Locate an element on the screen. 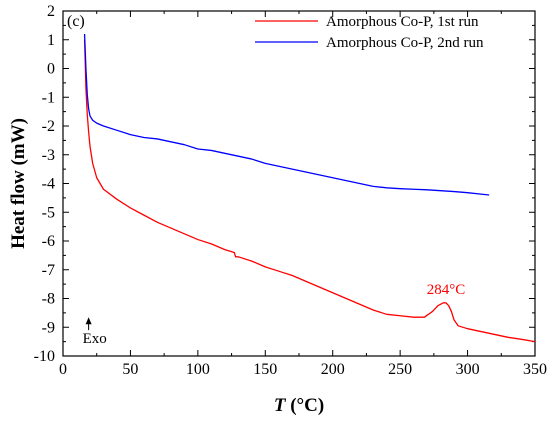 Image resolution: width=550 pixels, height=421 pixels. y-tick-label: -7 is located at coordinates (48, 270).